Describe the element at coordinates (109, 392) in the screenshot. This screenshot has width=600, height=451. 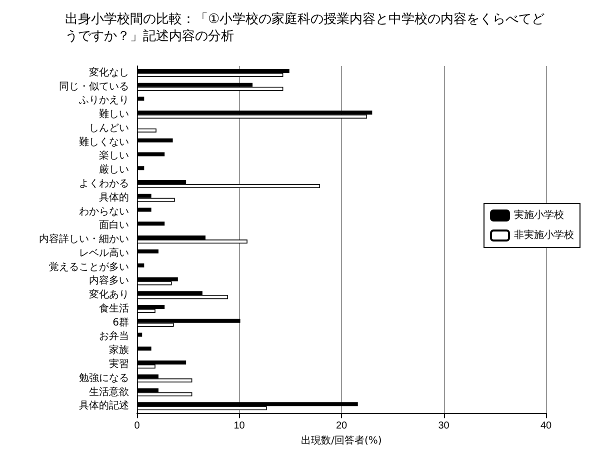
I see `y-tick-label: 生活意欲` at that location.